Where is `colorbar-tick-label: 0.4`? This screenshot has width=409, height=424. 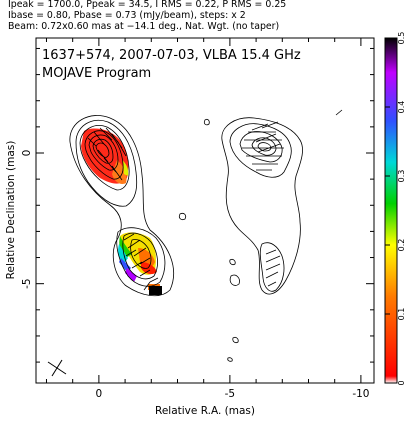
colorbar-tick-label: 0.4 is located at coordinates (401, 107).